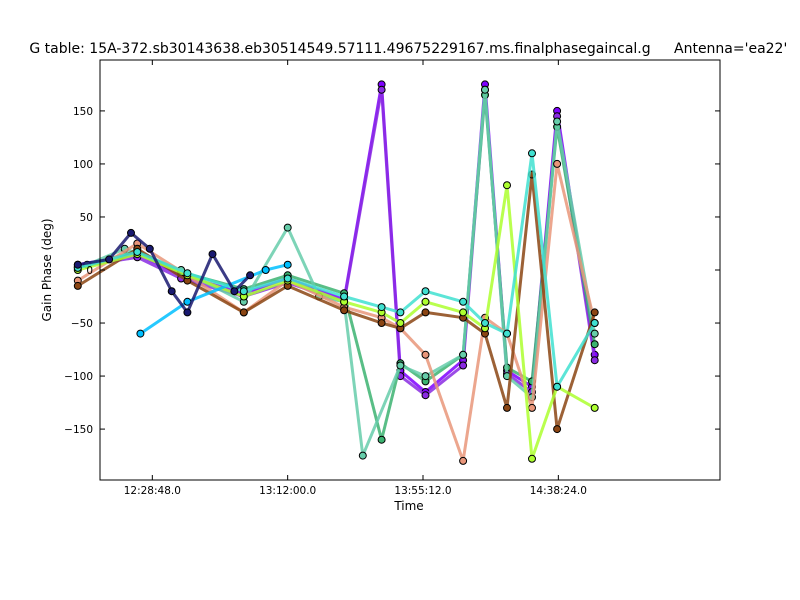 The image size is (800, 600). I want to click on y-tick-label: 50, so click(86, 218).